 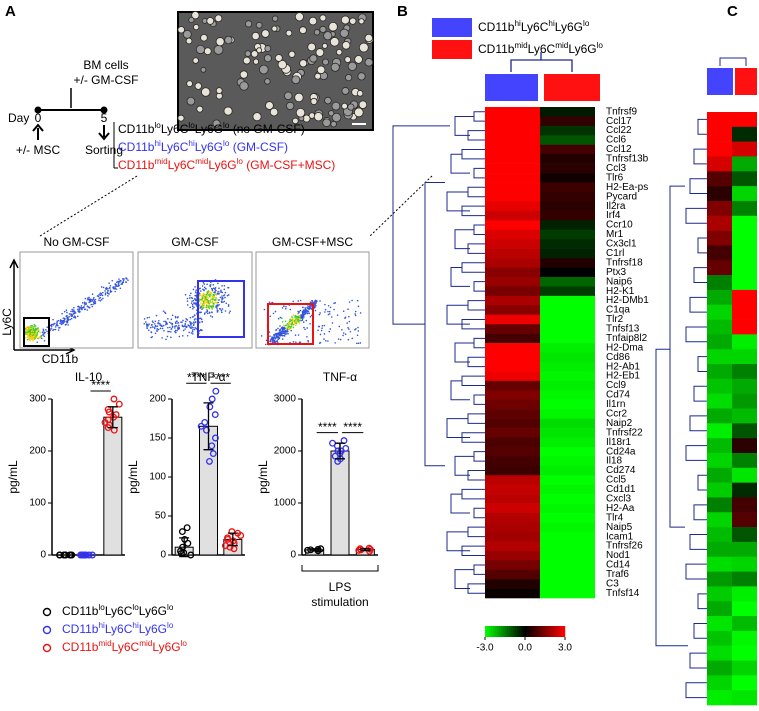 I want to click on superscript: mid, so click(x=105, y=643).